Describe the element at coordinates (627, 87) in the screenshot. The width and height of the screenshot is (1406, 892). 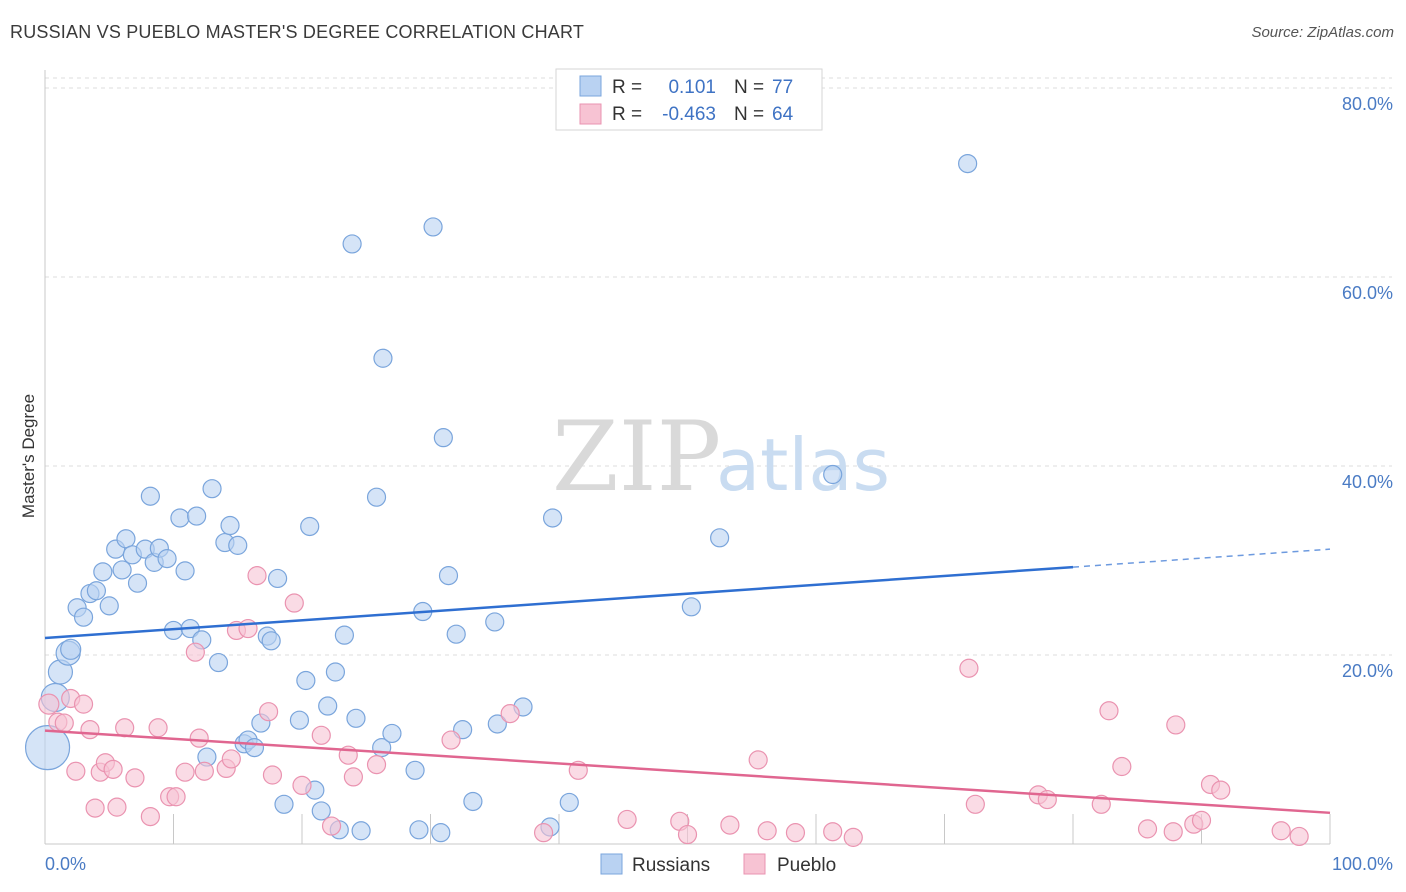
I see `legend-r-label-russians: R =` at that location.